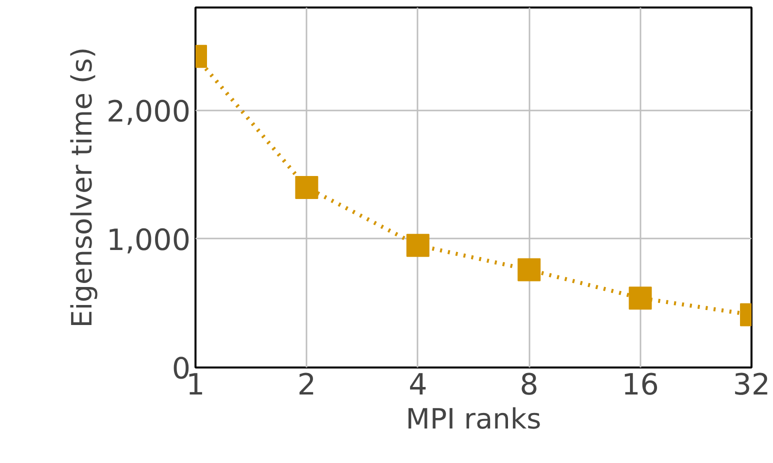  Describe the element at coordinates (418, 385) in the screenshot. I see `x-tick-label: 4` at that location.